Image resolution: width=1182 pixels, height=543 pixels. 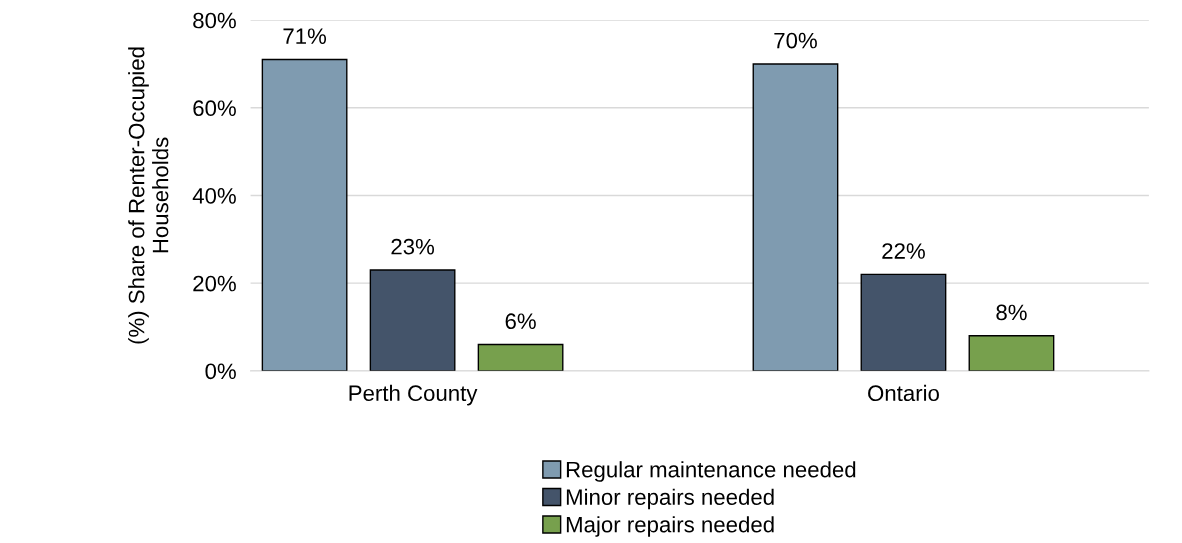 What do you see at coordinates (220, 371) in the screenshot?
I see `y-tick-label: 0%` at bounding box center [220, 371].